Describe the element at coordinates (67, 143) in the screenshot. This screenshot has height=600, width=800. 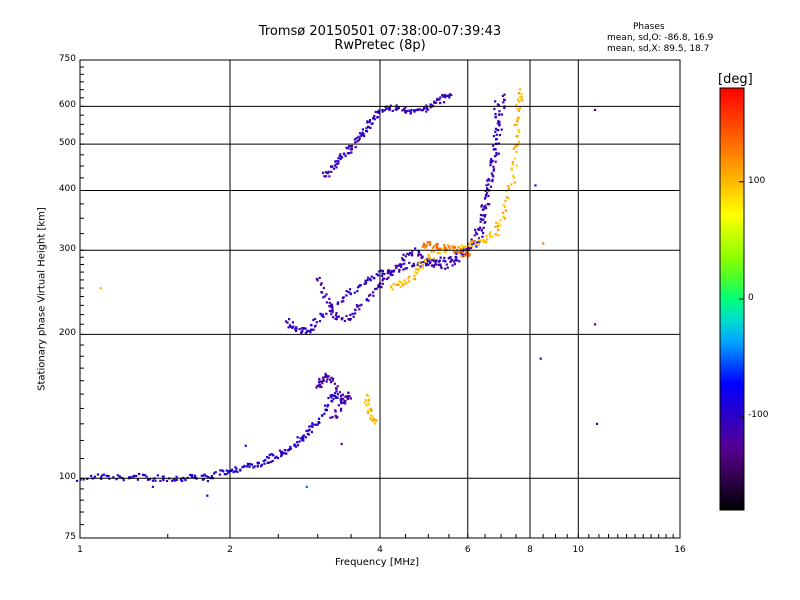
I see `y-tick-label: 500` at that location.